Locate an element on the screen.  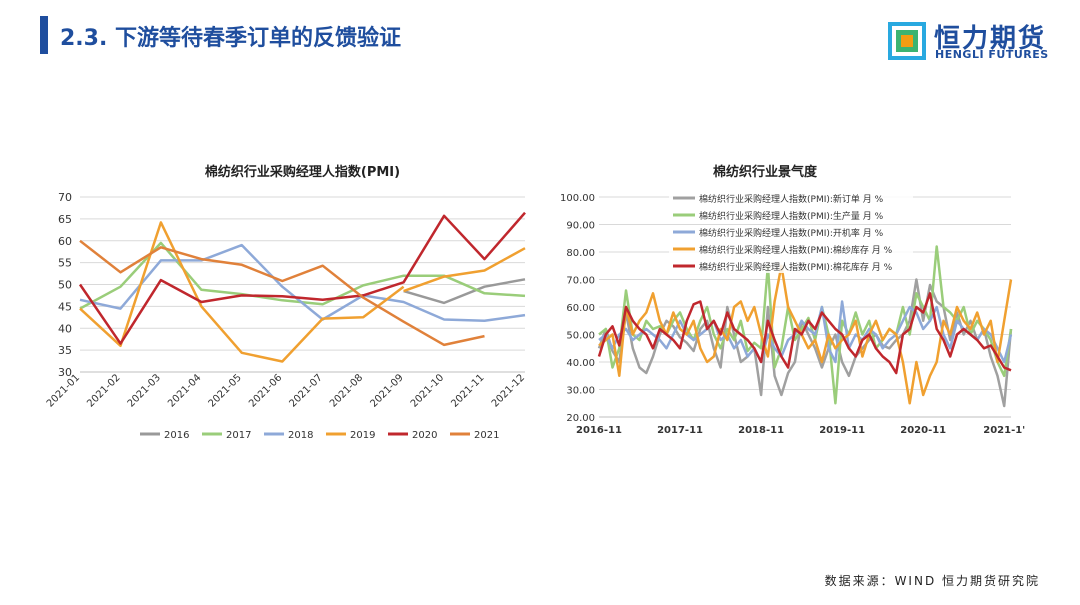
x-tick-label: 2021-02 is located at coordinates (103, 390).